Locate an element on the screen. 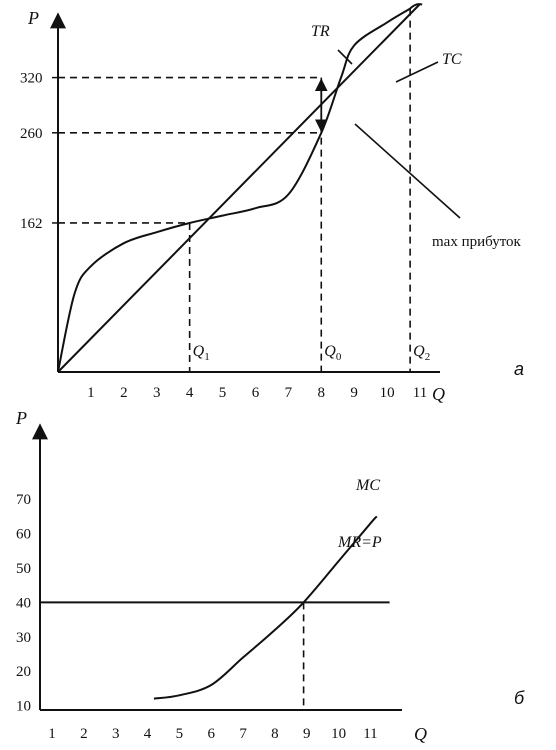 Image resolution: width=556 pixels, height=750 pixels. chart-a-series-label-tc: TC is located at coordinates (452, 59).